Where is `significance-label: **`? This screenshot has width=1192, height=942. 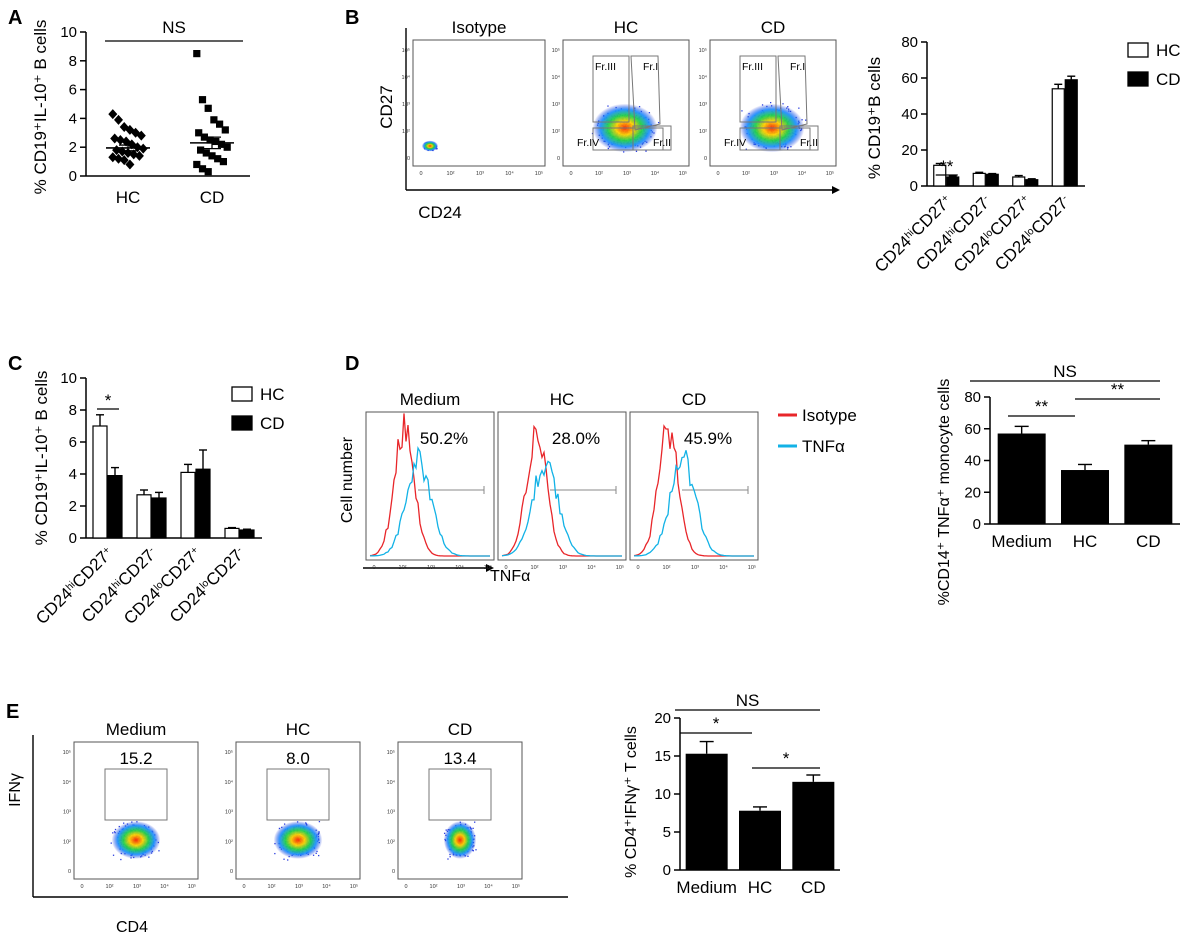
significance-label: ** is located at coordinates (1118, 389).